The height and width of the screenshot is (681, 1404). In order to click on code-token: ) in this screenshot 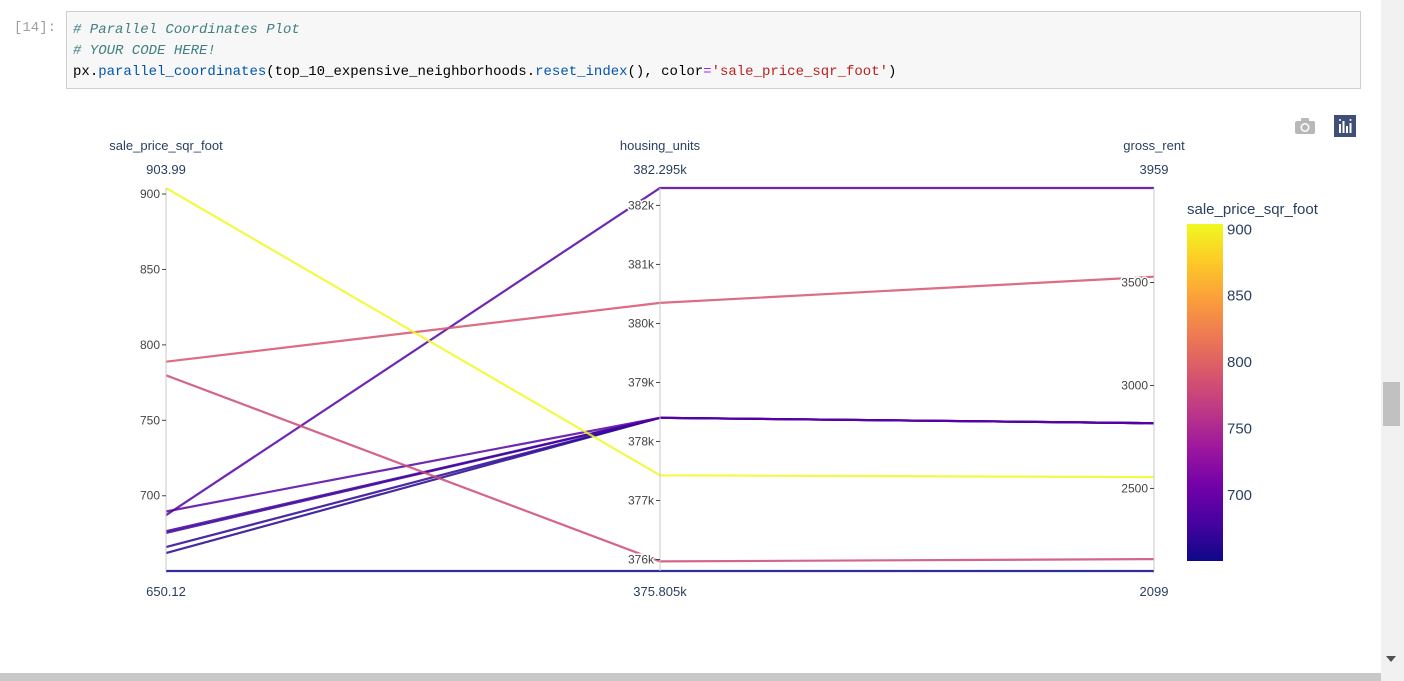, I will do `click(892, 72)`.